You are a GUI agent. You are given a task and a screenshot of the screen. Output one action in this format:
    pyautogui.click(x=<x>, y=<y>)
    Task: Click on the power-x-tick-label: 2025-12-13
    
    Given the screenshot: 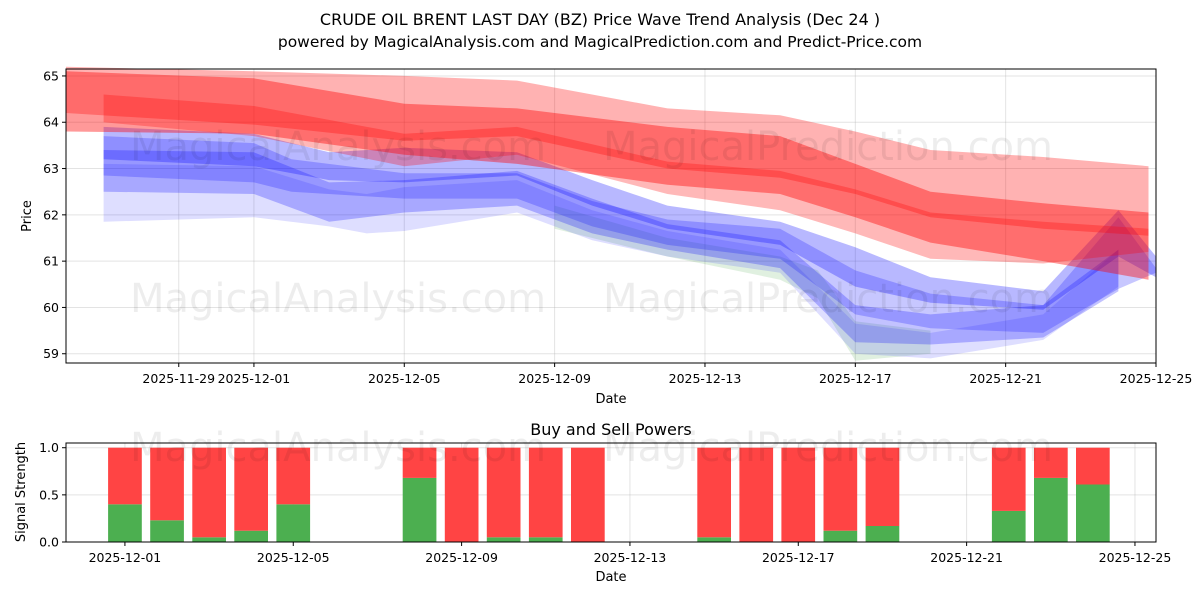 What is the action you would take?
    pyautogui.click(x=630, y=557)
    